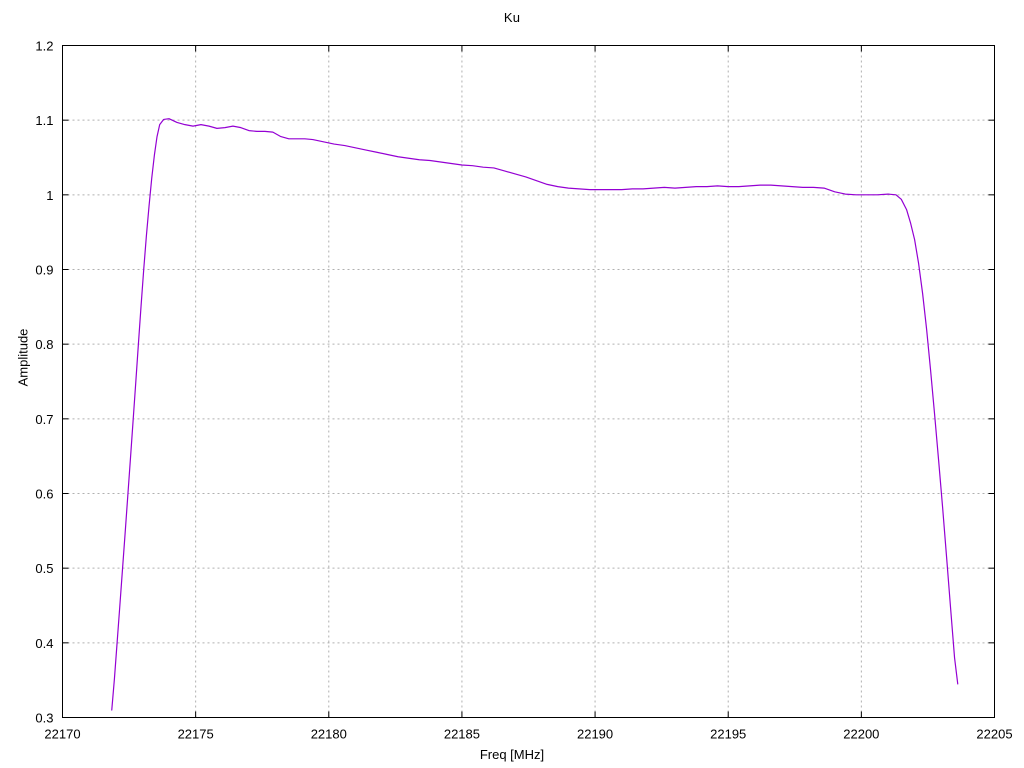 Image resolution: width=1024 pixels, height=768 pixels. Describe the element at coordinates (49, 195) in the screenshot. I see `svg-text: 1` at that location.